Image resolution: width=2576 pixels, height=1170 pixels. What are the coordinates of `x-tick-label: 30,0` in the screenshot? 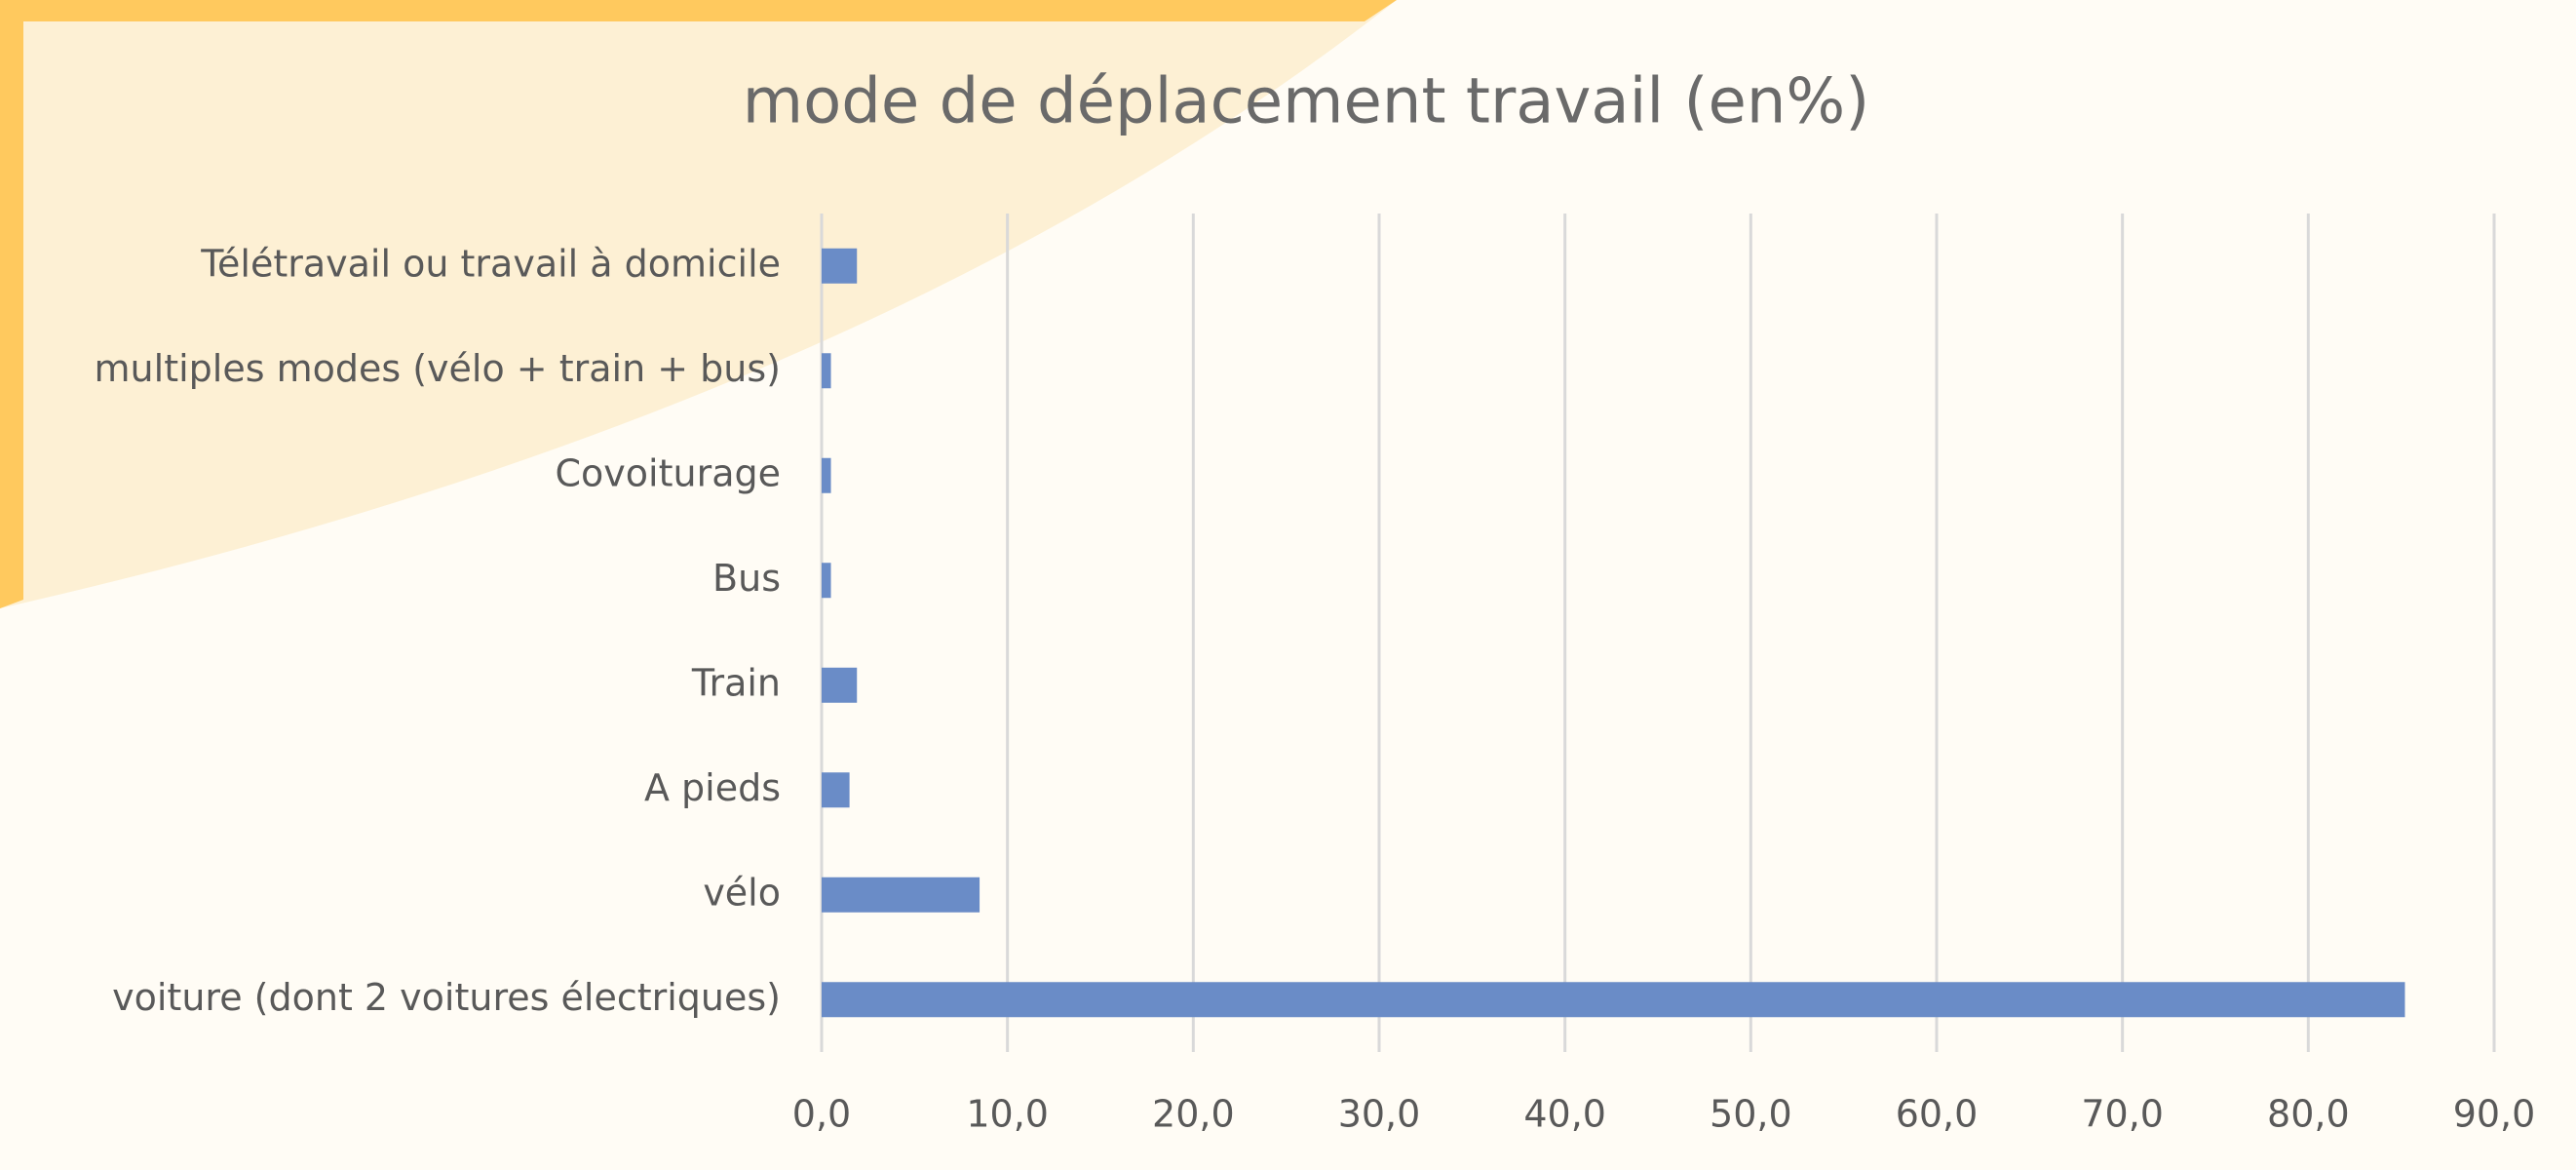 It's located at (1379, 1114).